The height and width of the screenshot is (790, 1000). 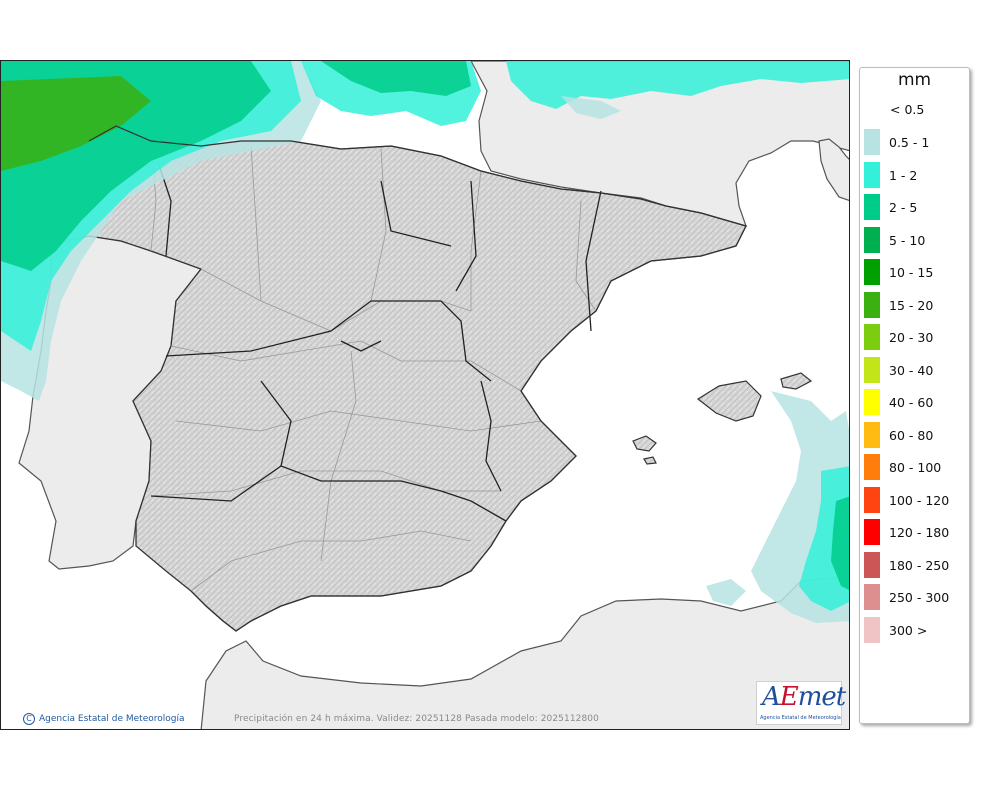 I want to click on legend-label: 1 - 2, so click(x=903, y=175).